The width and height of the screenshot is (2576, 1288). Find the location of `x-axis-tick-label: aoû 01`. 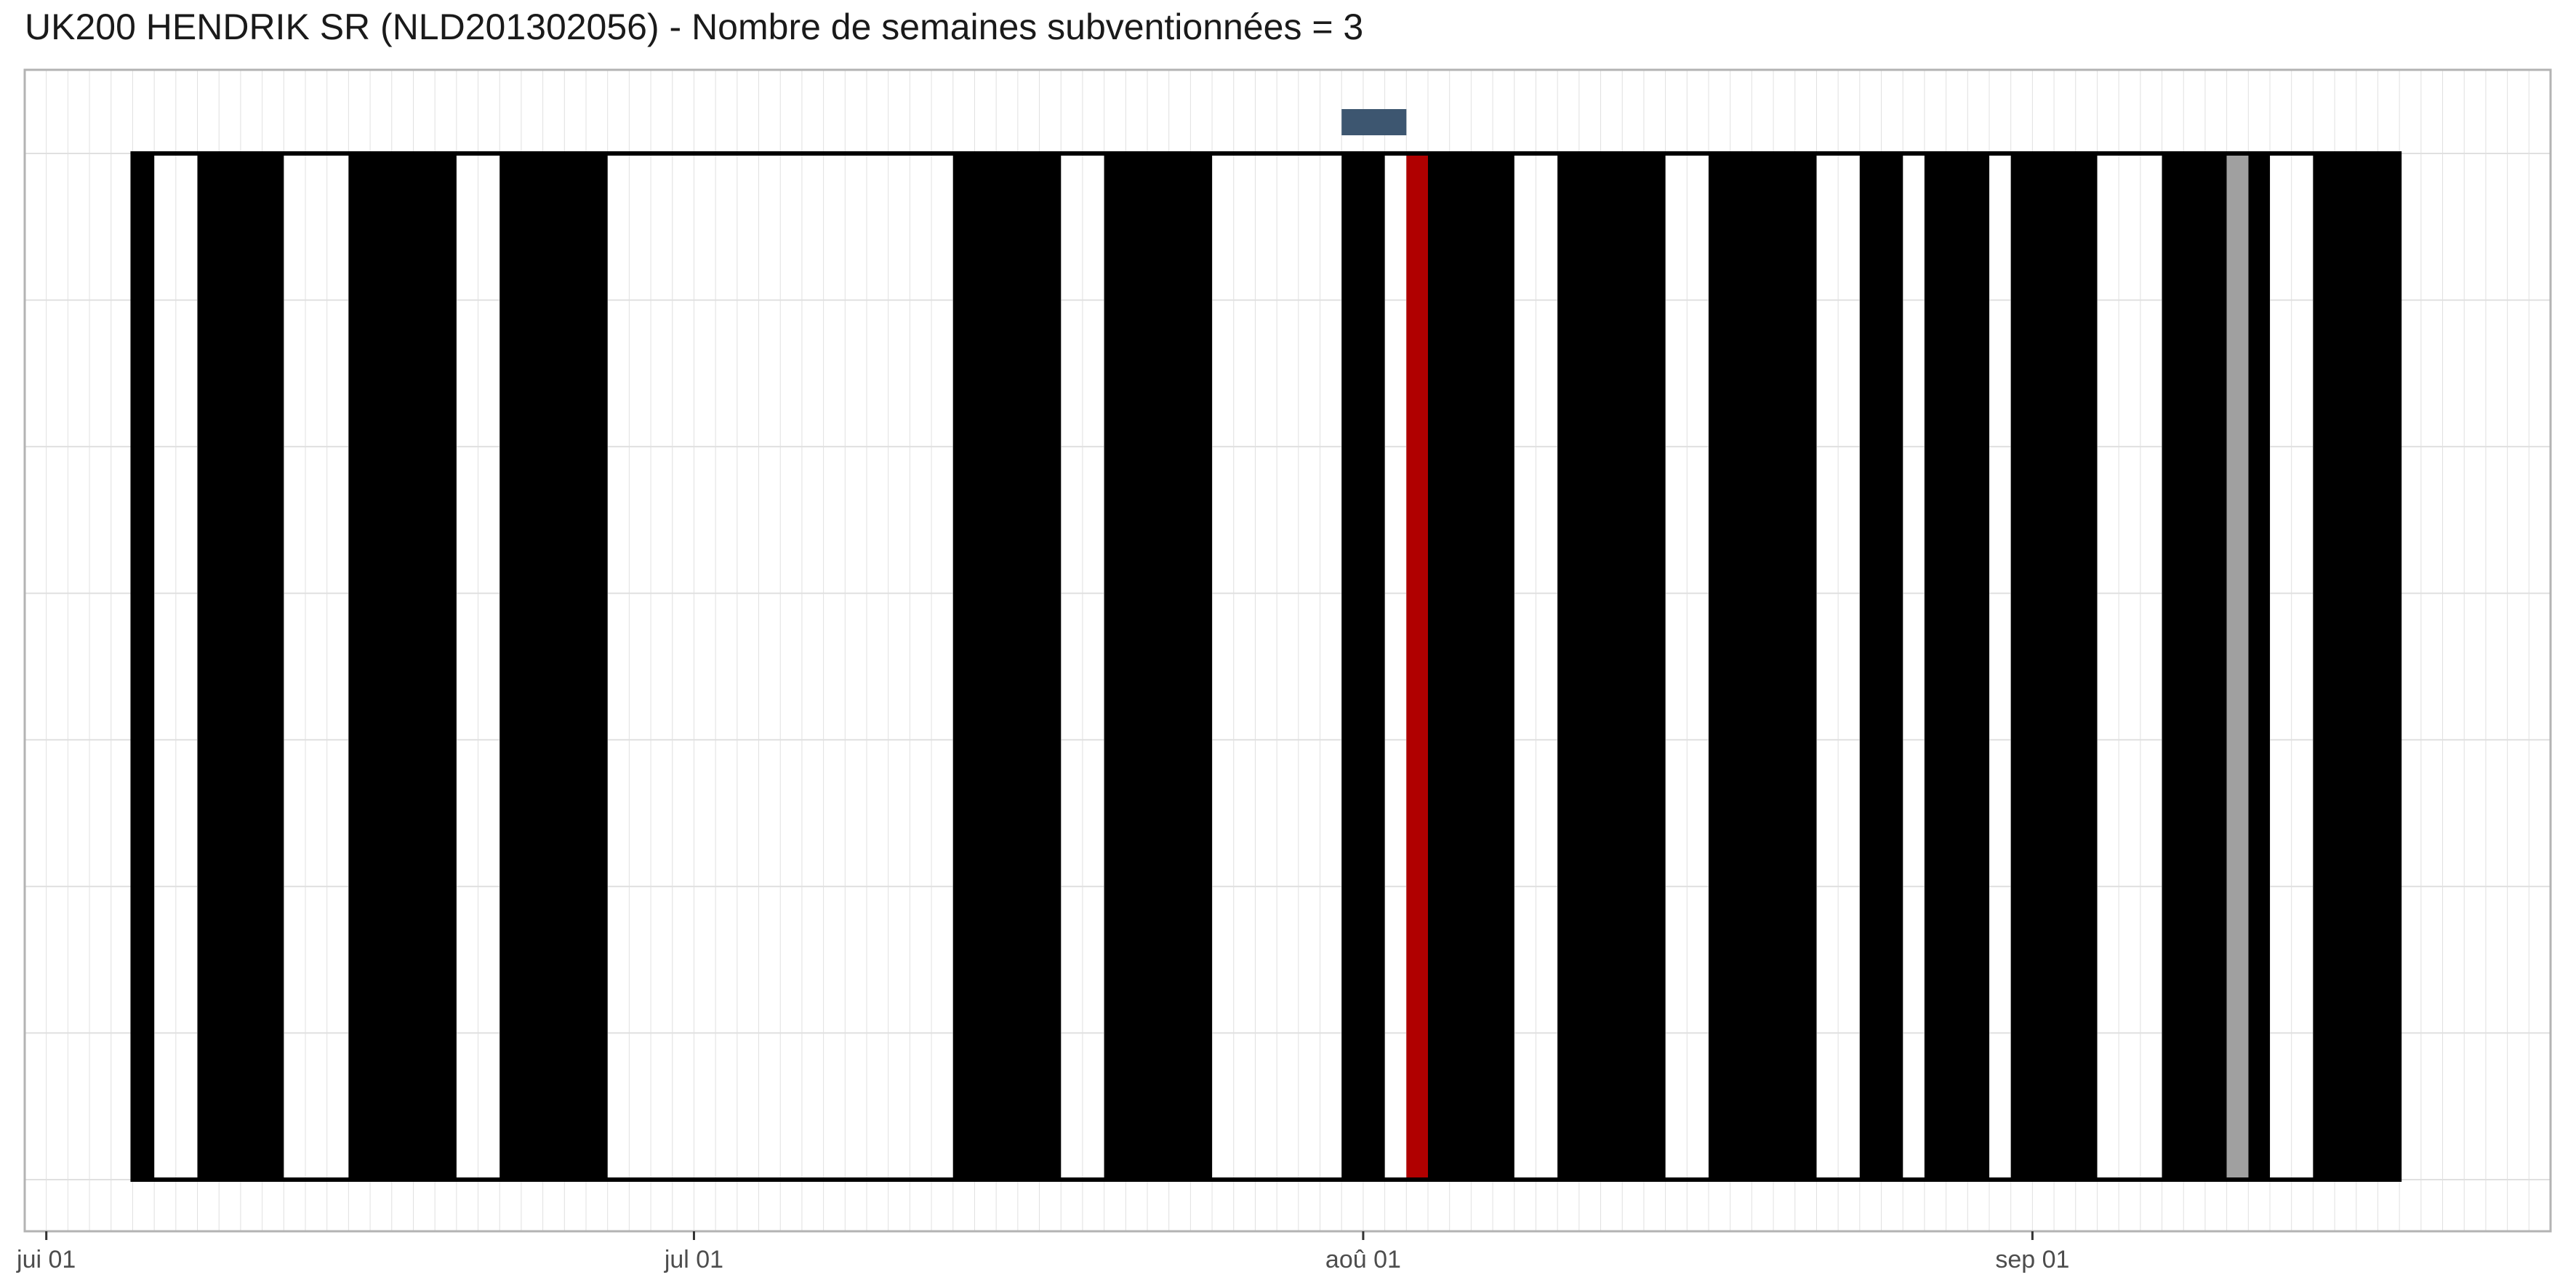

x-axis-tick-label: aoû 01 is located at coordinates (1363, 1259).